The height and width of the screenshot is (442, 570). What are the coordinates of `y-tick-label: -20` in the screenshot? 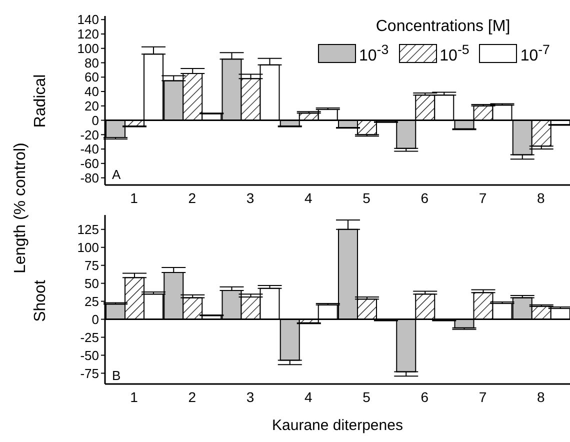 It's located at (89, 134).